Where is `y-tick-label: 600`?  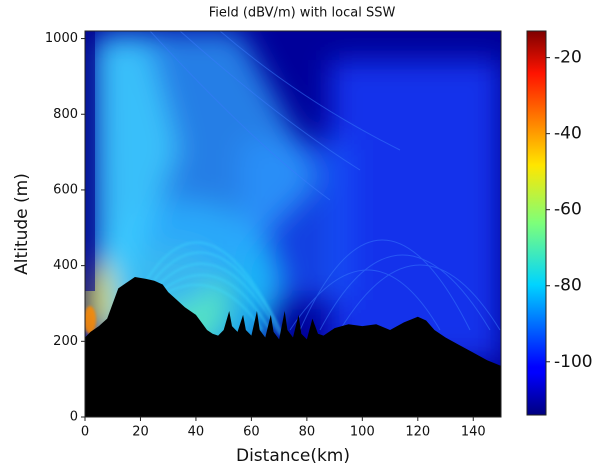
y-tick-label: 600 is located at coordinates (65, 189).